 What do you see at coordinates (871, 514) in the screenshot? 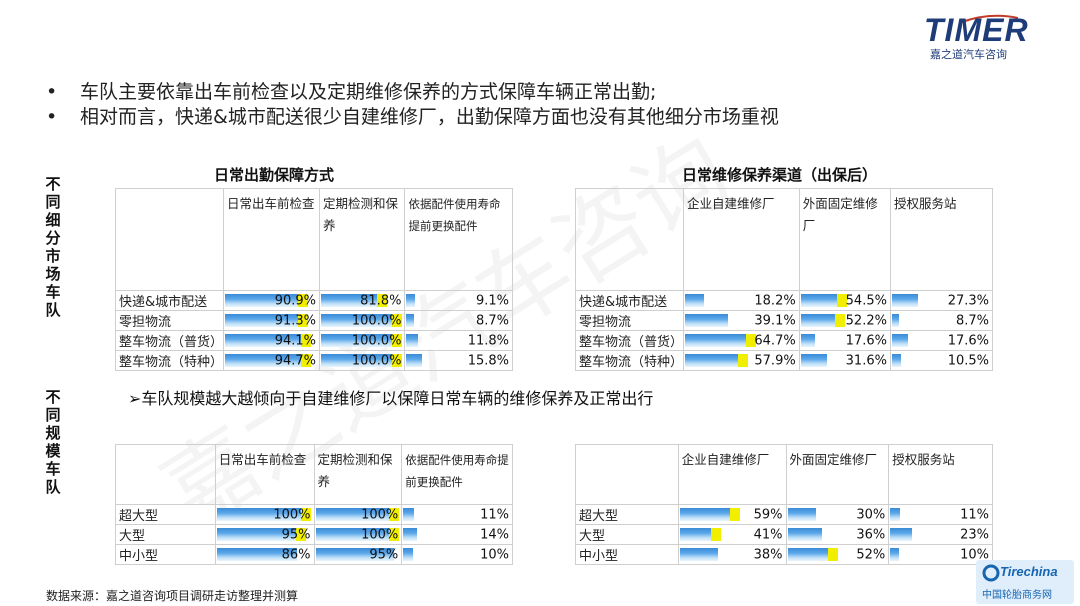
I see `value-label: 30%` at bounding box center [871, 514].